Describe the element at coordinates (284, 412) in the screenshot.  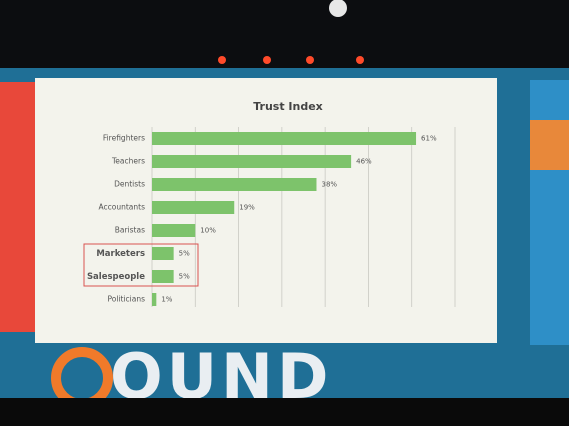
I see `audience` at that location.